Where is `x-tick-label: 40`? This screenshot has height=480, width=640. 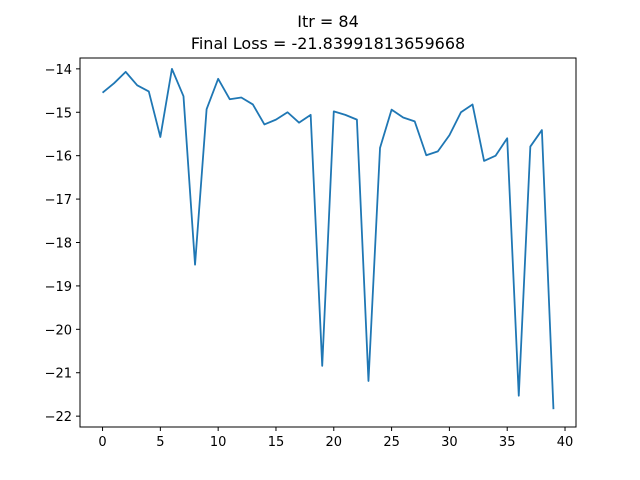 x-tick-label: 40 is located at coordinates (565, 442).